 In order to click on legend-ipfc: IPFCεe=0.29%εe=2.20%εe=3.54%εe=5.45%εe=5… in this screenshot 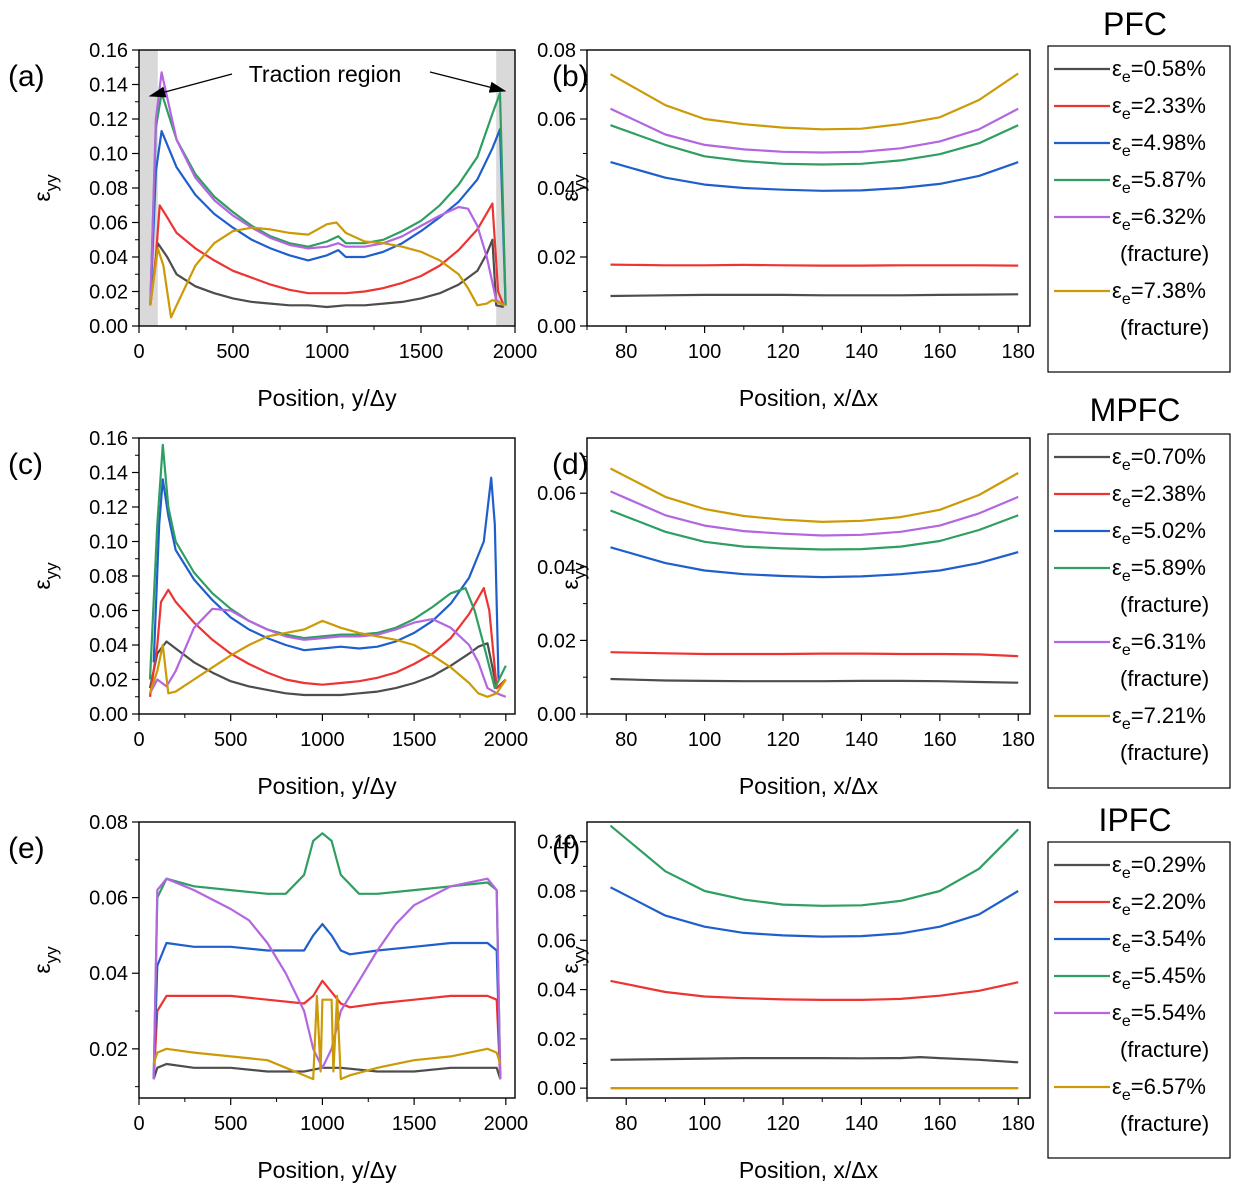, I will do `click(1139, 980)`.